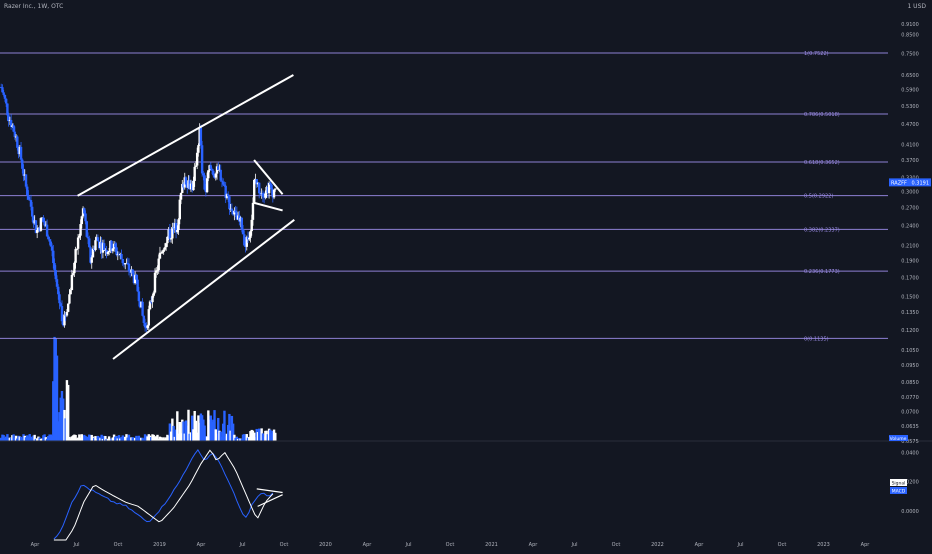 The image size is (932, 554). Describe the element at coordinates (910, 331) in the screenshot. I see `price-tick-label: 0.1200` at that location.